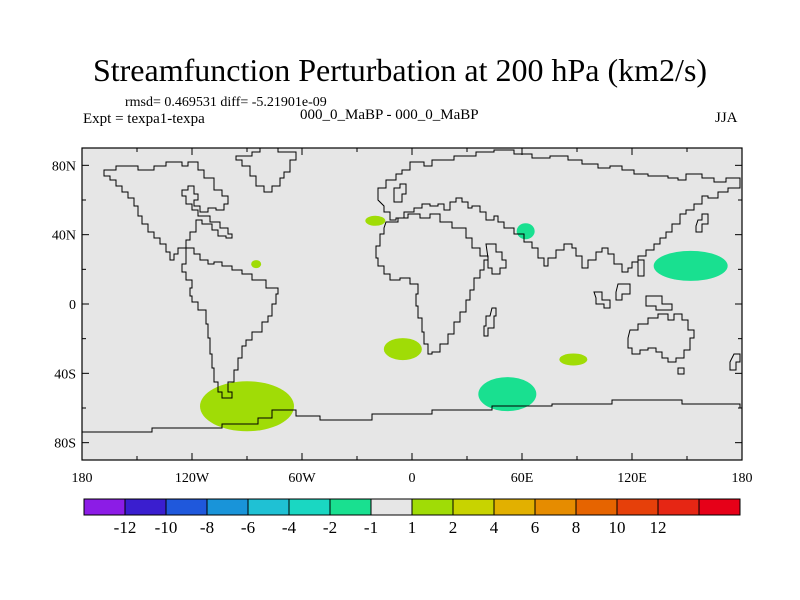  Describe the element at coordinates (432, 284) in the screenshot. I see `coastline-africa` at that location.